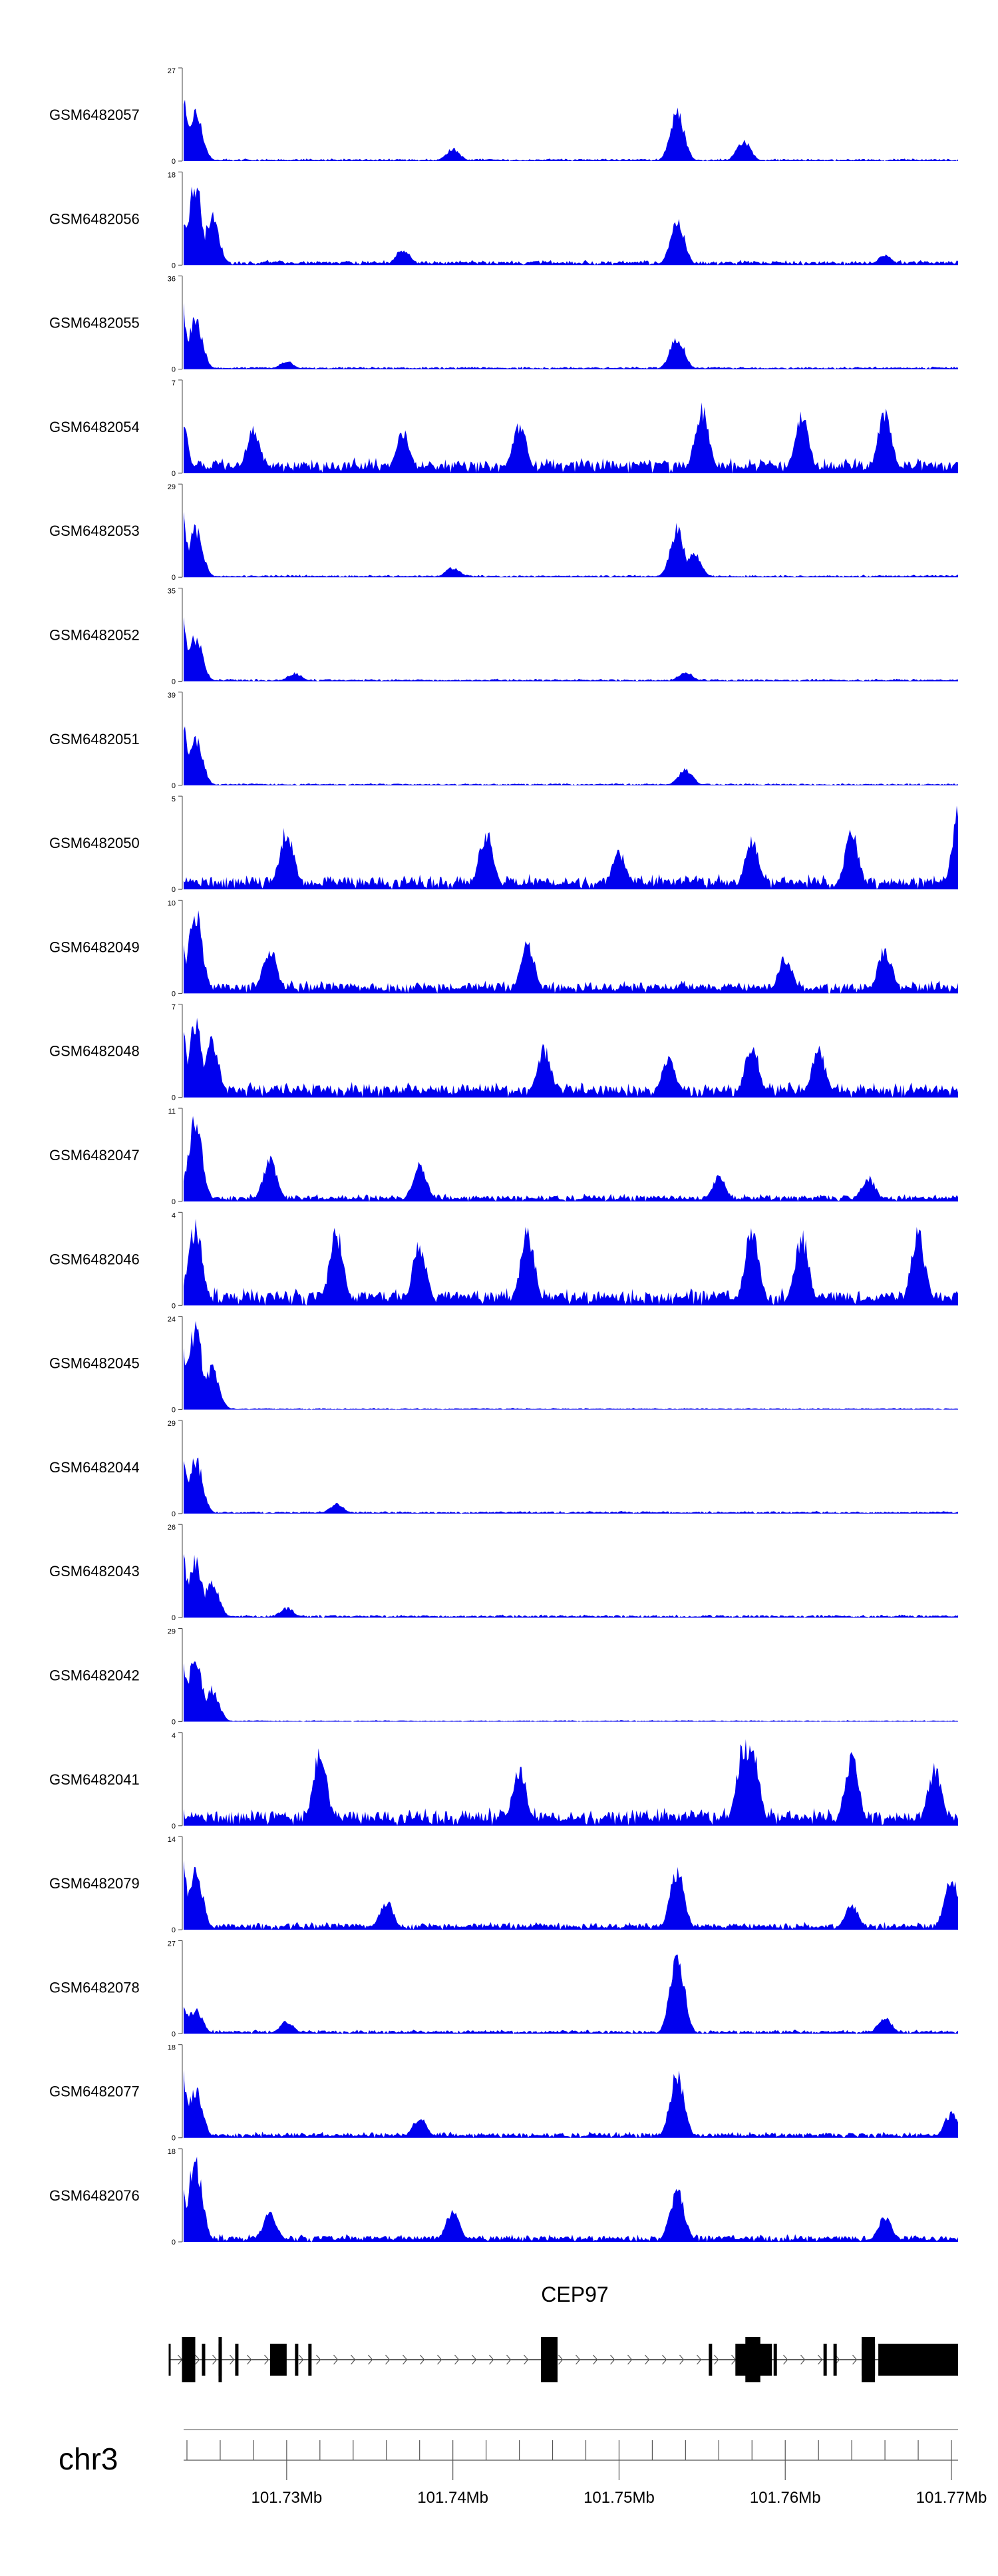 This screenshot has width=998, height=2576. I want to click on track-GSM6482052: GSM6482052 35 0, so click(503, 637).